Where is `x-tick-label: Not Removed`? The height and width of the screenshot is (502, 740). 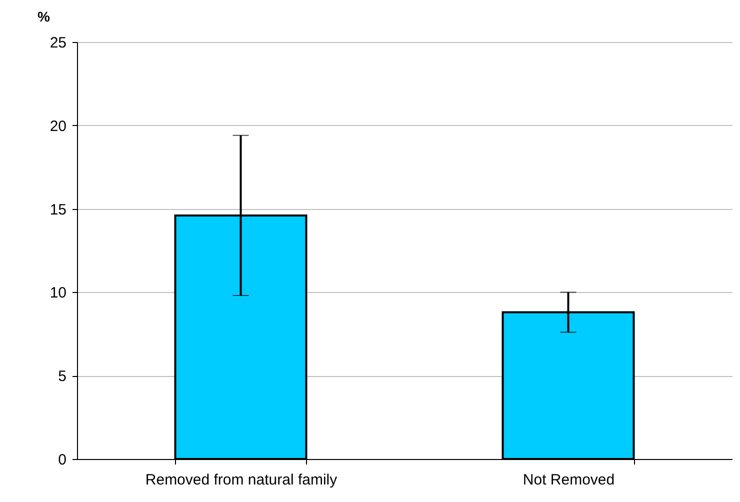
x-tick-label: Not Removed is located at coordinates (568, 480).